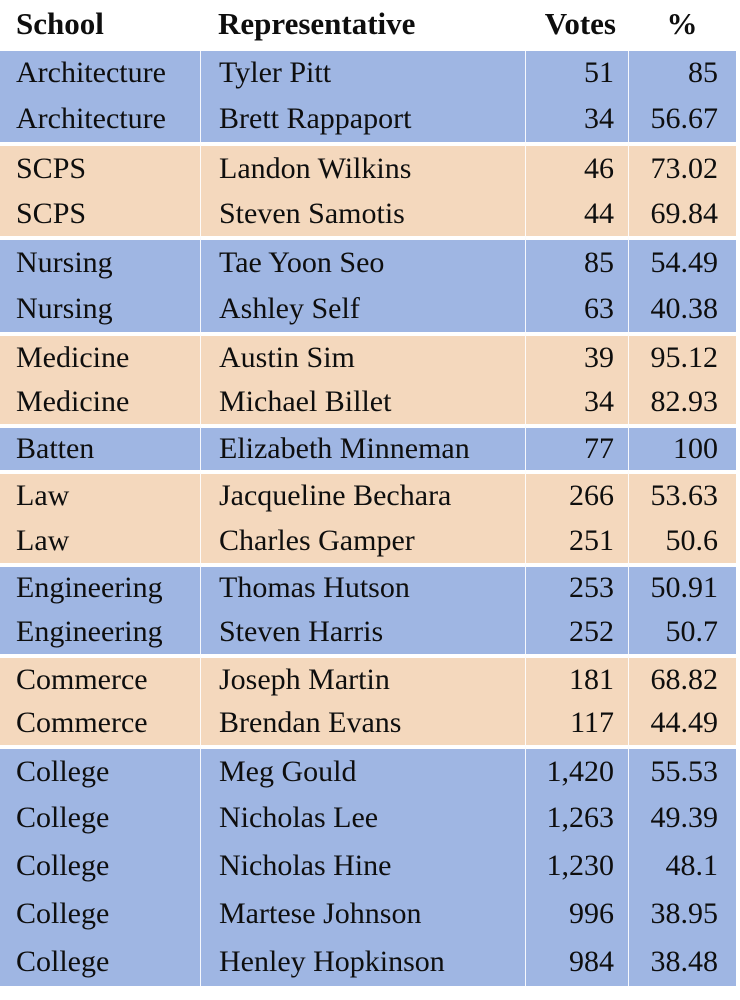 The image size is (740, 1000). I want to click on percent-cell: 82.93, so click(682, 401).